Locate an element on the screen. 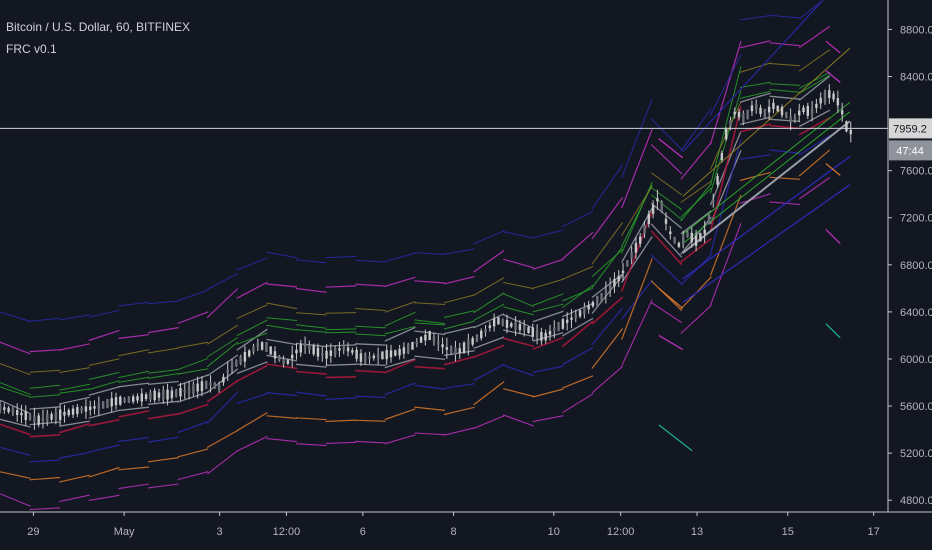  projected-channel-line is located at coordinates (833, 76).